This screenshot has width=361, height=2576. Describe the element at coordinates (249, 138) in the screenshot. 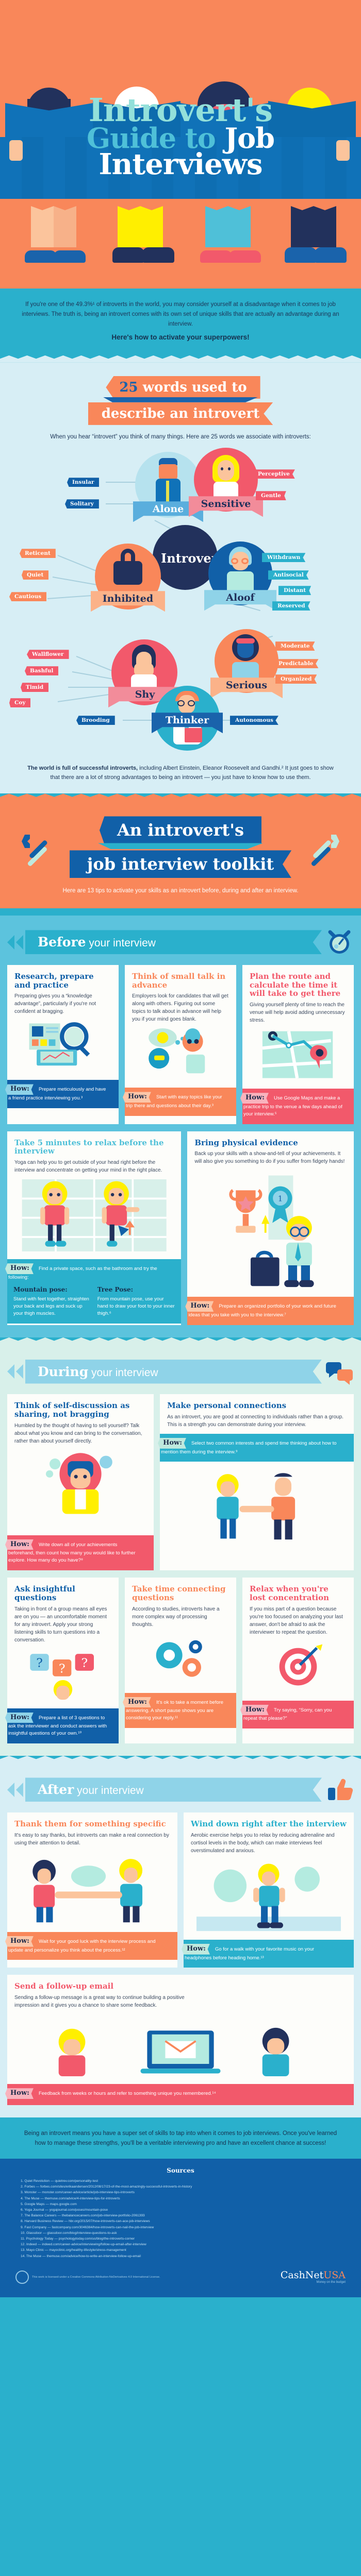

I see `hero-title-job: Job` at that location.